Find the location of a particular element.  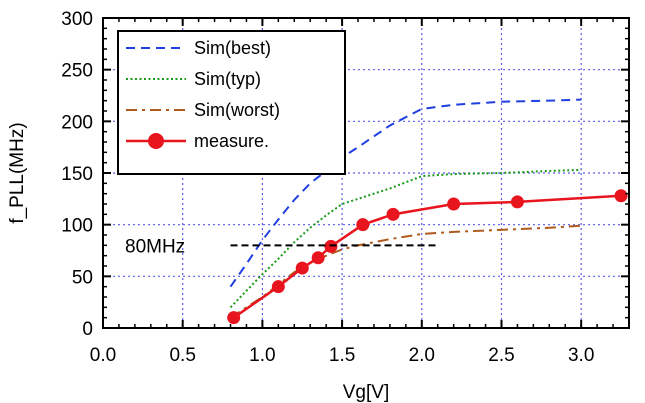

x-tick-label: 2.5 is located at coordinates (501, 355).